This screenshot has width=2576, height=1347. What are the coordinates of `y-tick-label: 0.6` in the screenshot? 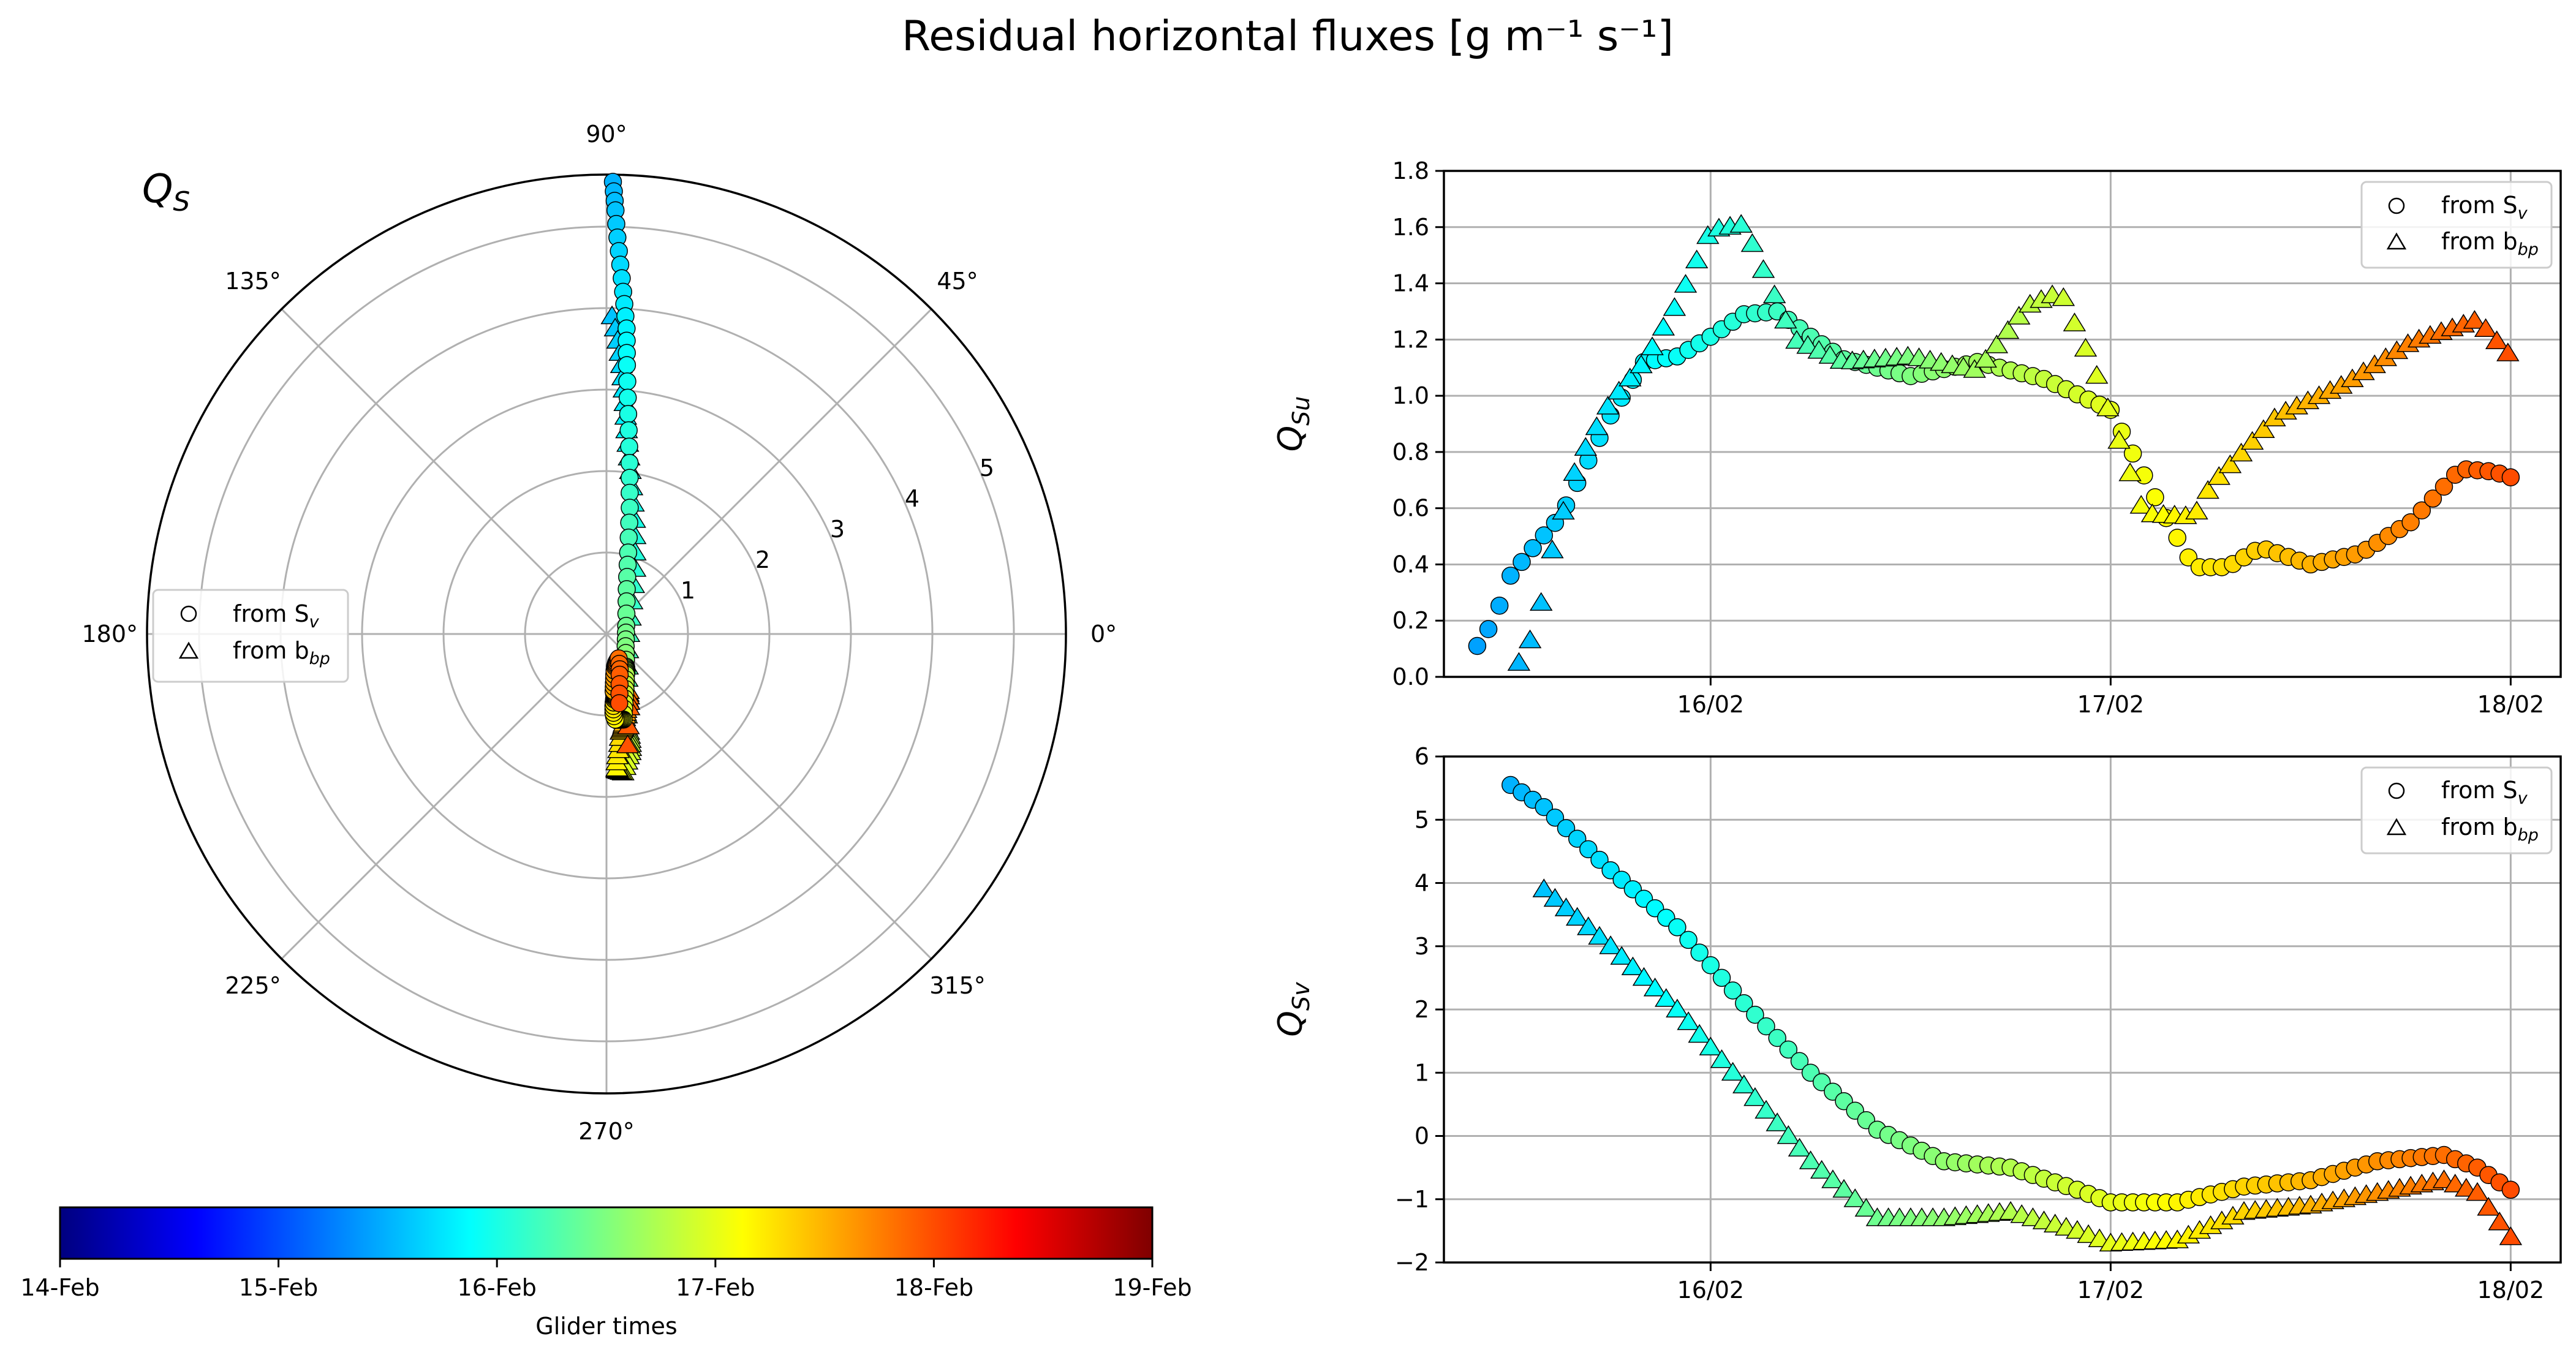 It's located at (1410, 509).